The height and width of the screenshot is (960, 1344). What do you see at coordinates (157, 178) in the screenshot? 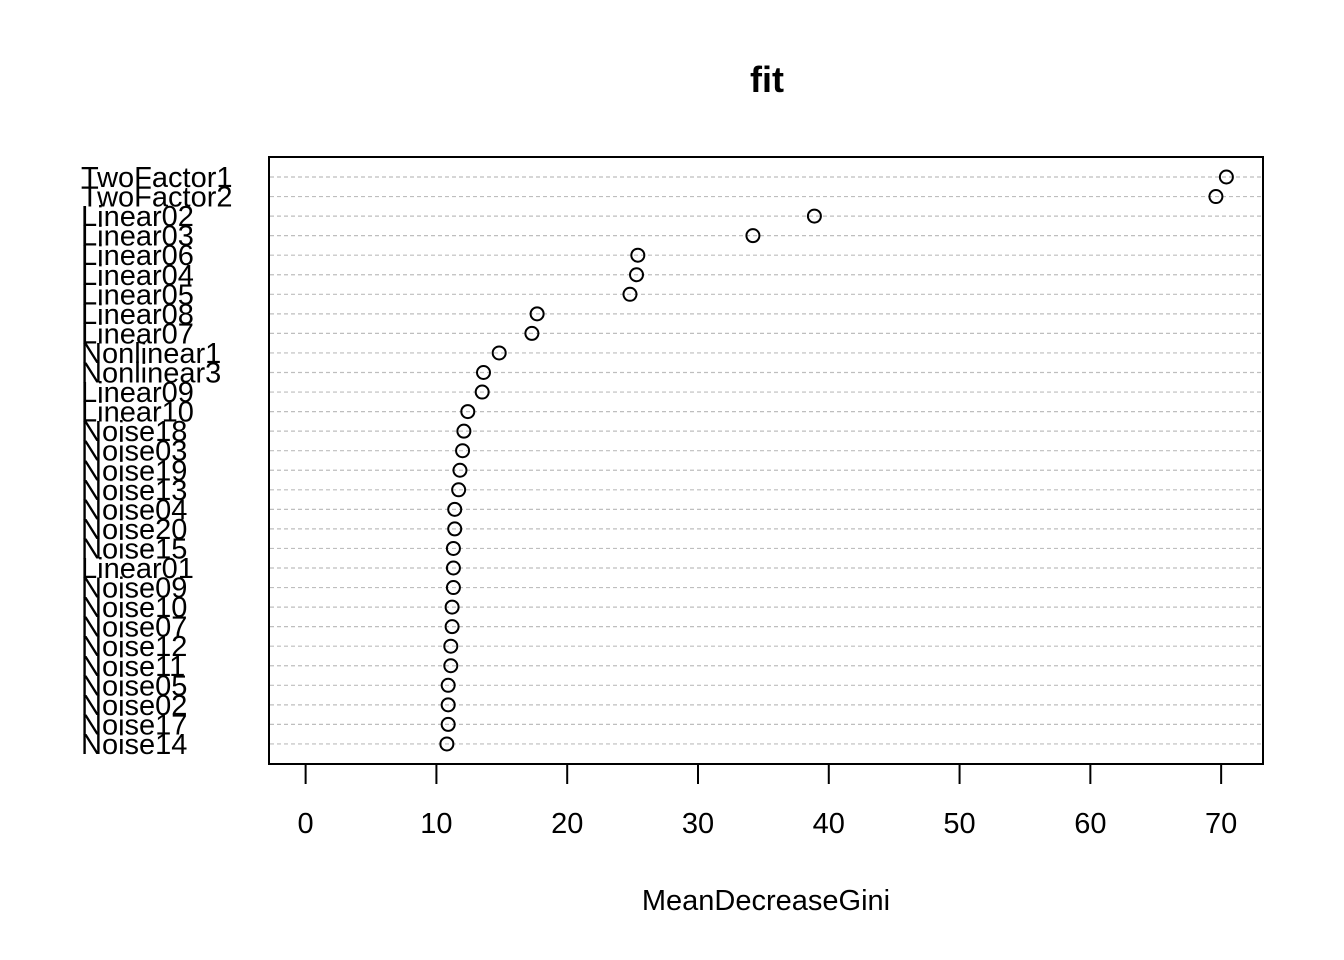
I see `category-label: TwoFactor1` at bounding box center [157, 178].